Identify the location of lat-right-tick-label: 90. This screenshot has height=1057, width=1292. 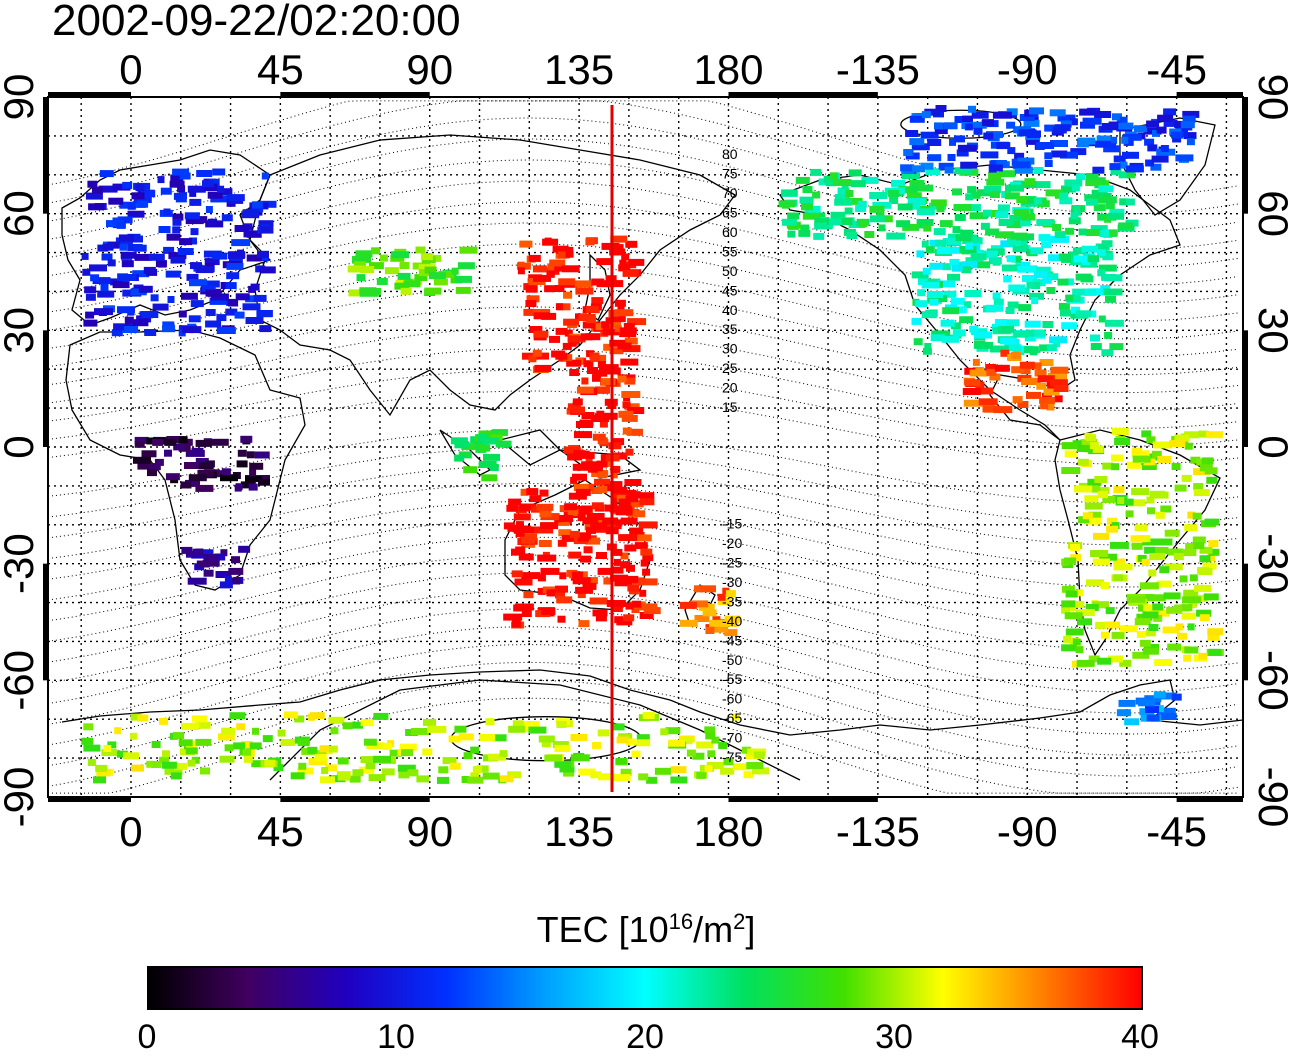
(1271, 97).